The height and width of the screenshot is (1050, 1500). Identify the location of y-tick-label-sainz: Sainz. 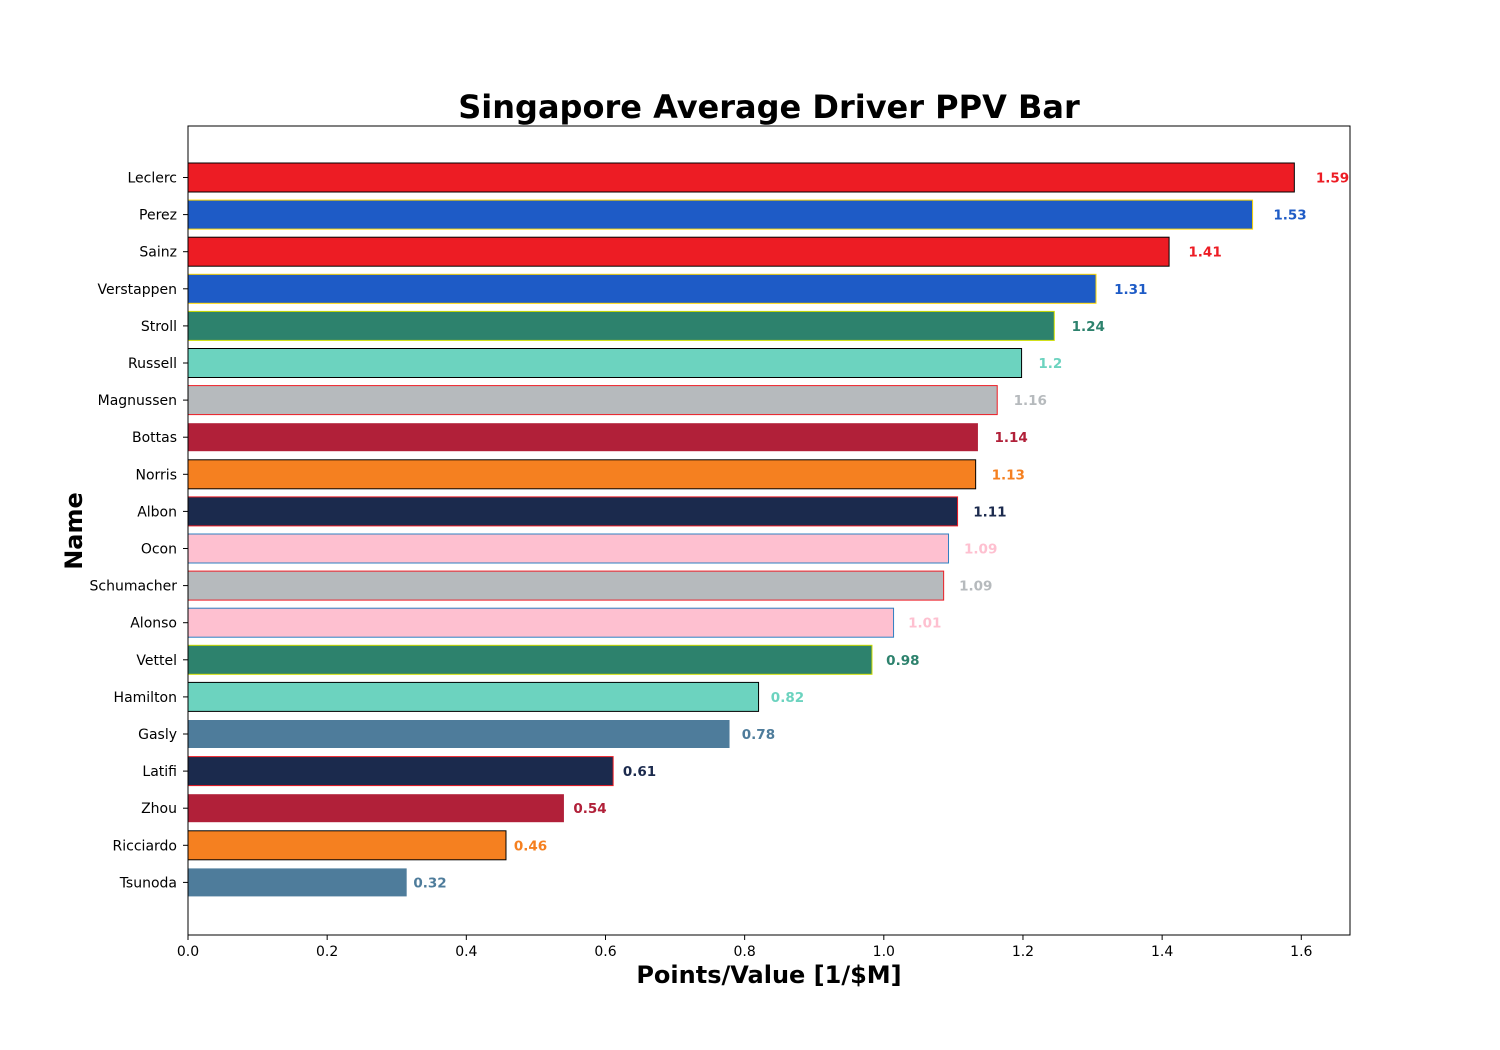
(158, 253).